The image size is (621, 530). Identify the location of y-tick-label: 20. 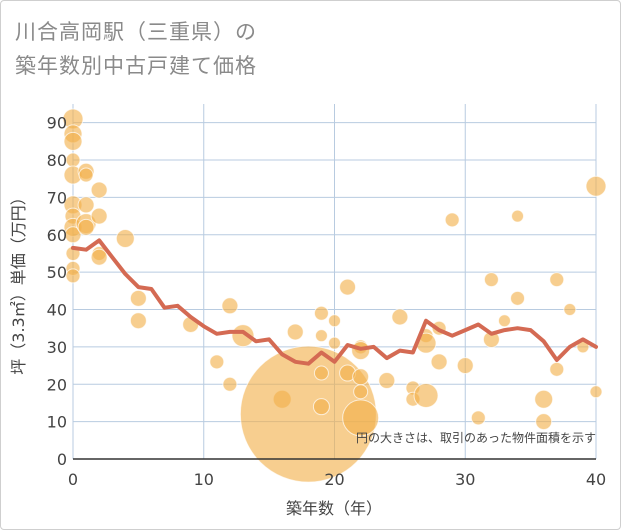
(57, 384).